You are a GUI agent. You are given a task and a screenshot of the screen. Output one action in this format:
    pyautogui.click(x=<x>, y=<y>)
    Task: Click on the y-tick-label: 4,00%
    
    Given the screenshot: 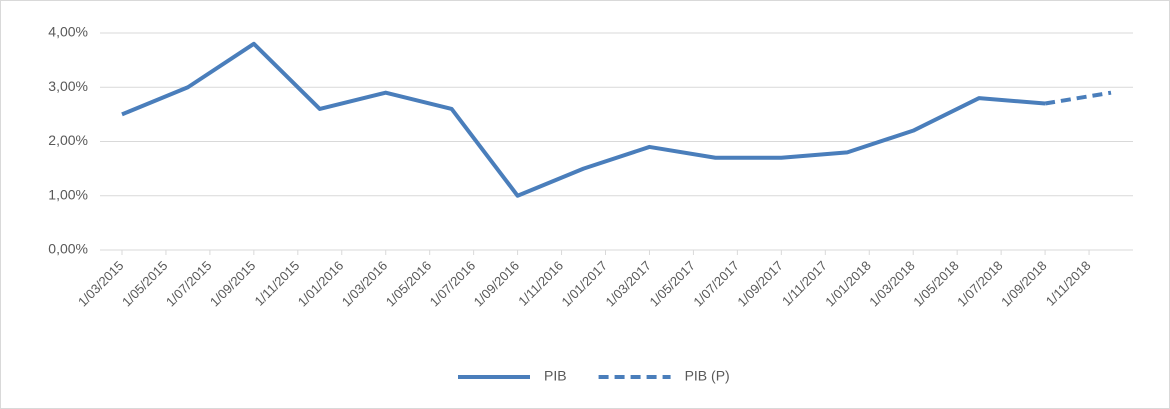 What is the action you would take?
    pyautogui.click(x=68, y=32)
    